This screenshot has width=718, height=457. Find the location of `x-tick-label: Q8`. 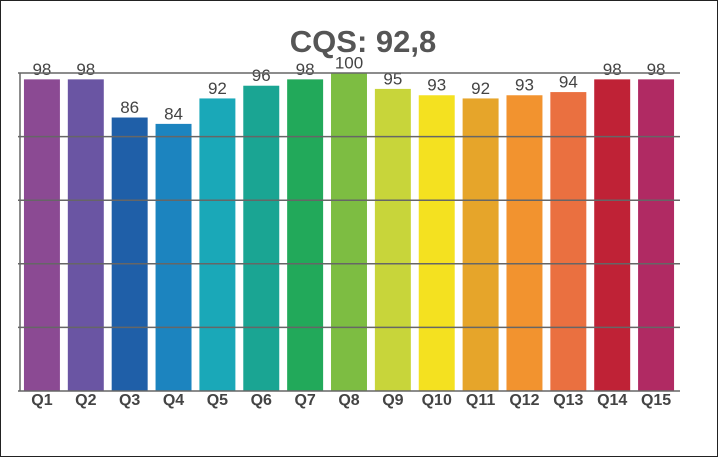

x-tick-label: Q8 is located at coordinates (348, 400).